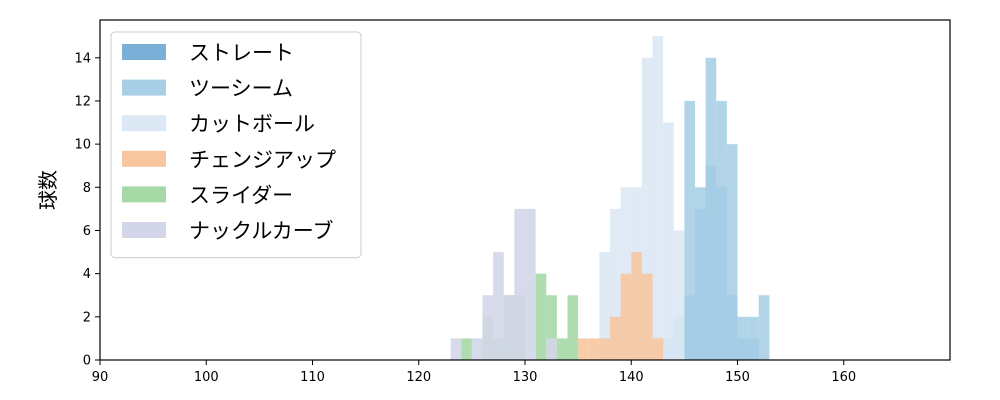 This screenshot has height=400, width=1000. What do you see at coordinates (82, 145) in the screenshot?
I see `y-tick-label: 10` at bounding box center [82, 145].